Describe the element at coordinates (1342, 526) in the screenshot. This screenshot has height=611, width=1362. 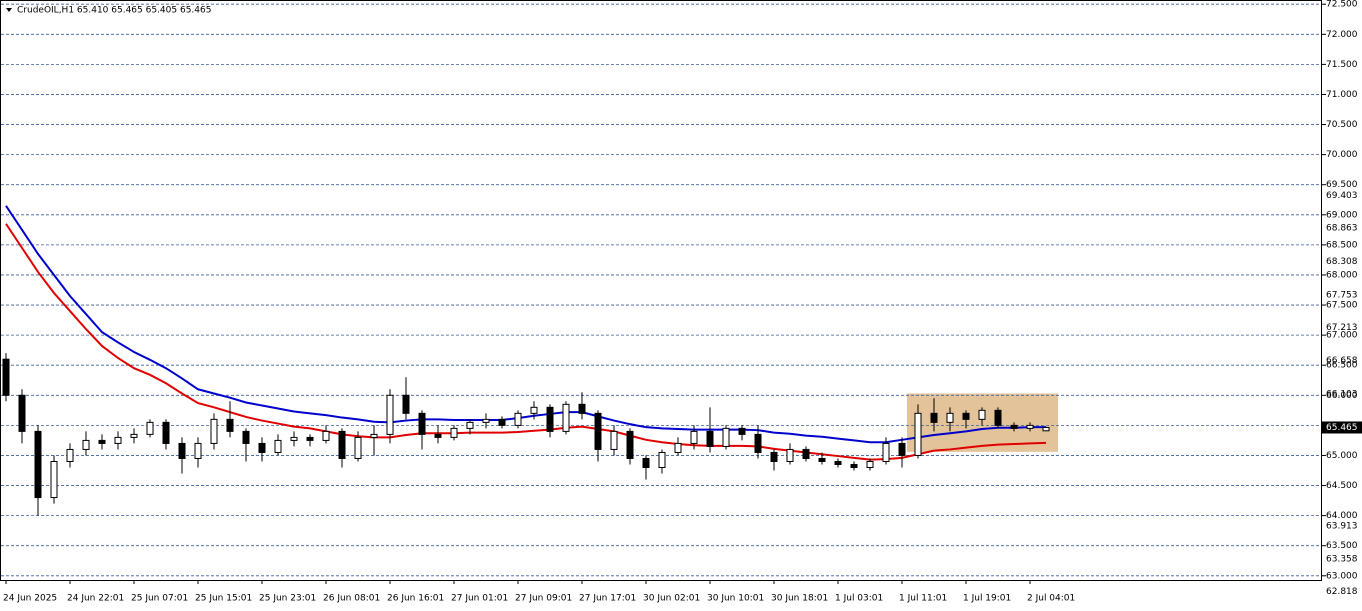
I see `level-label: 63.913` at that location.